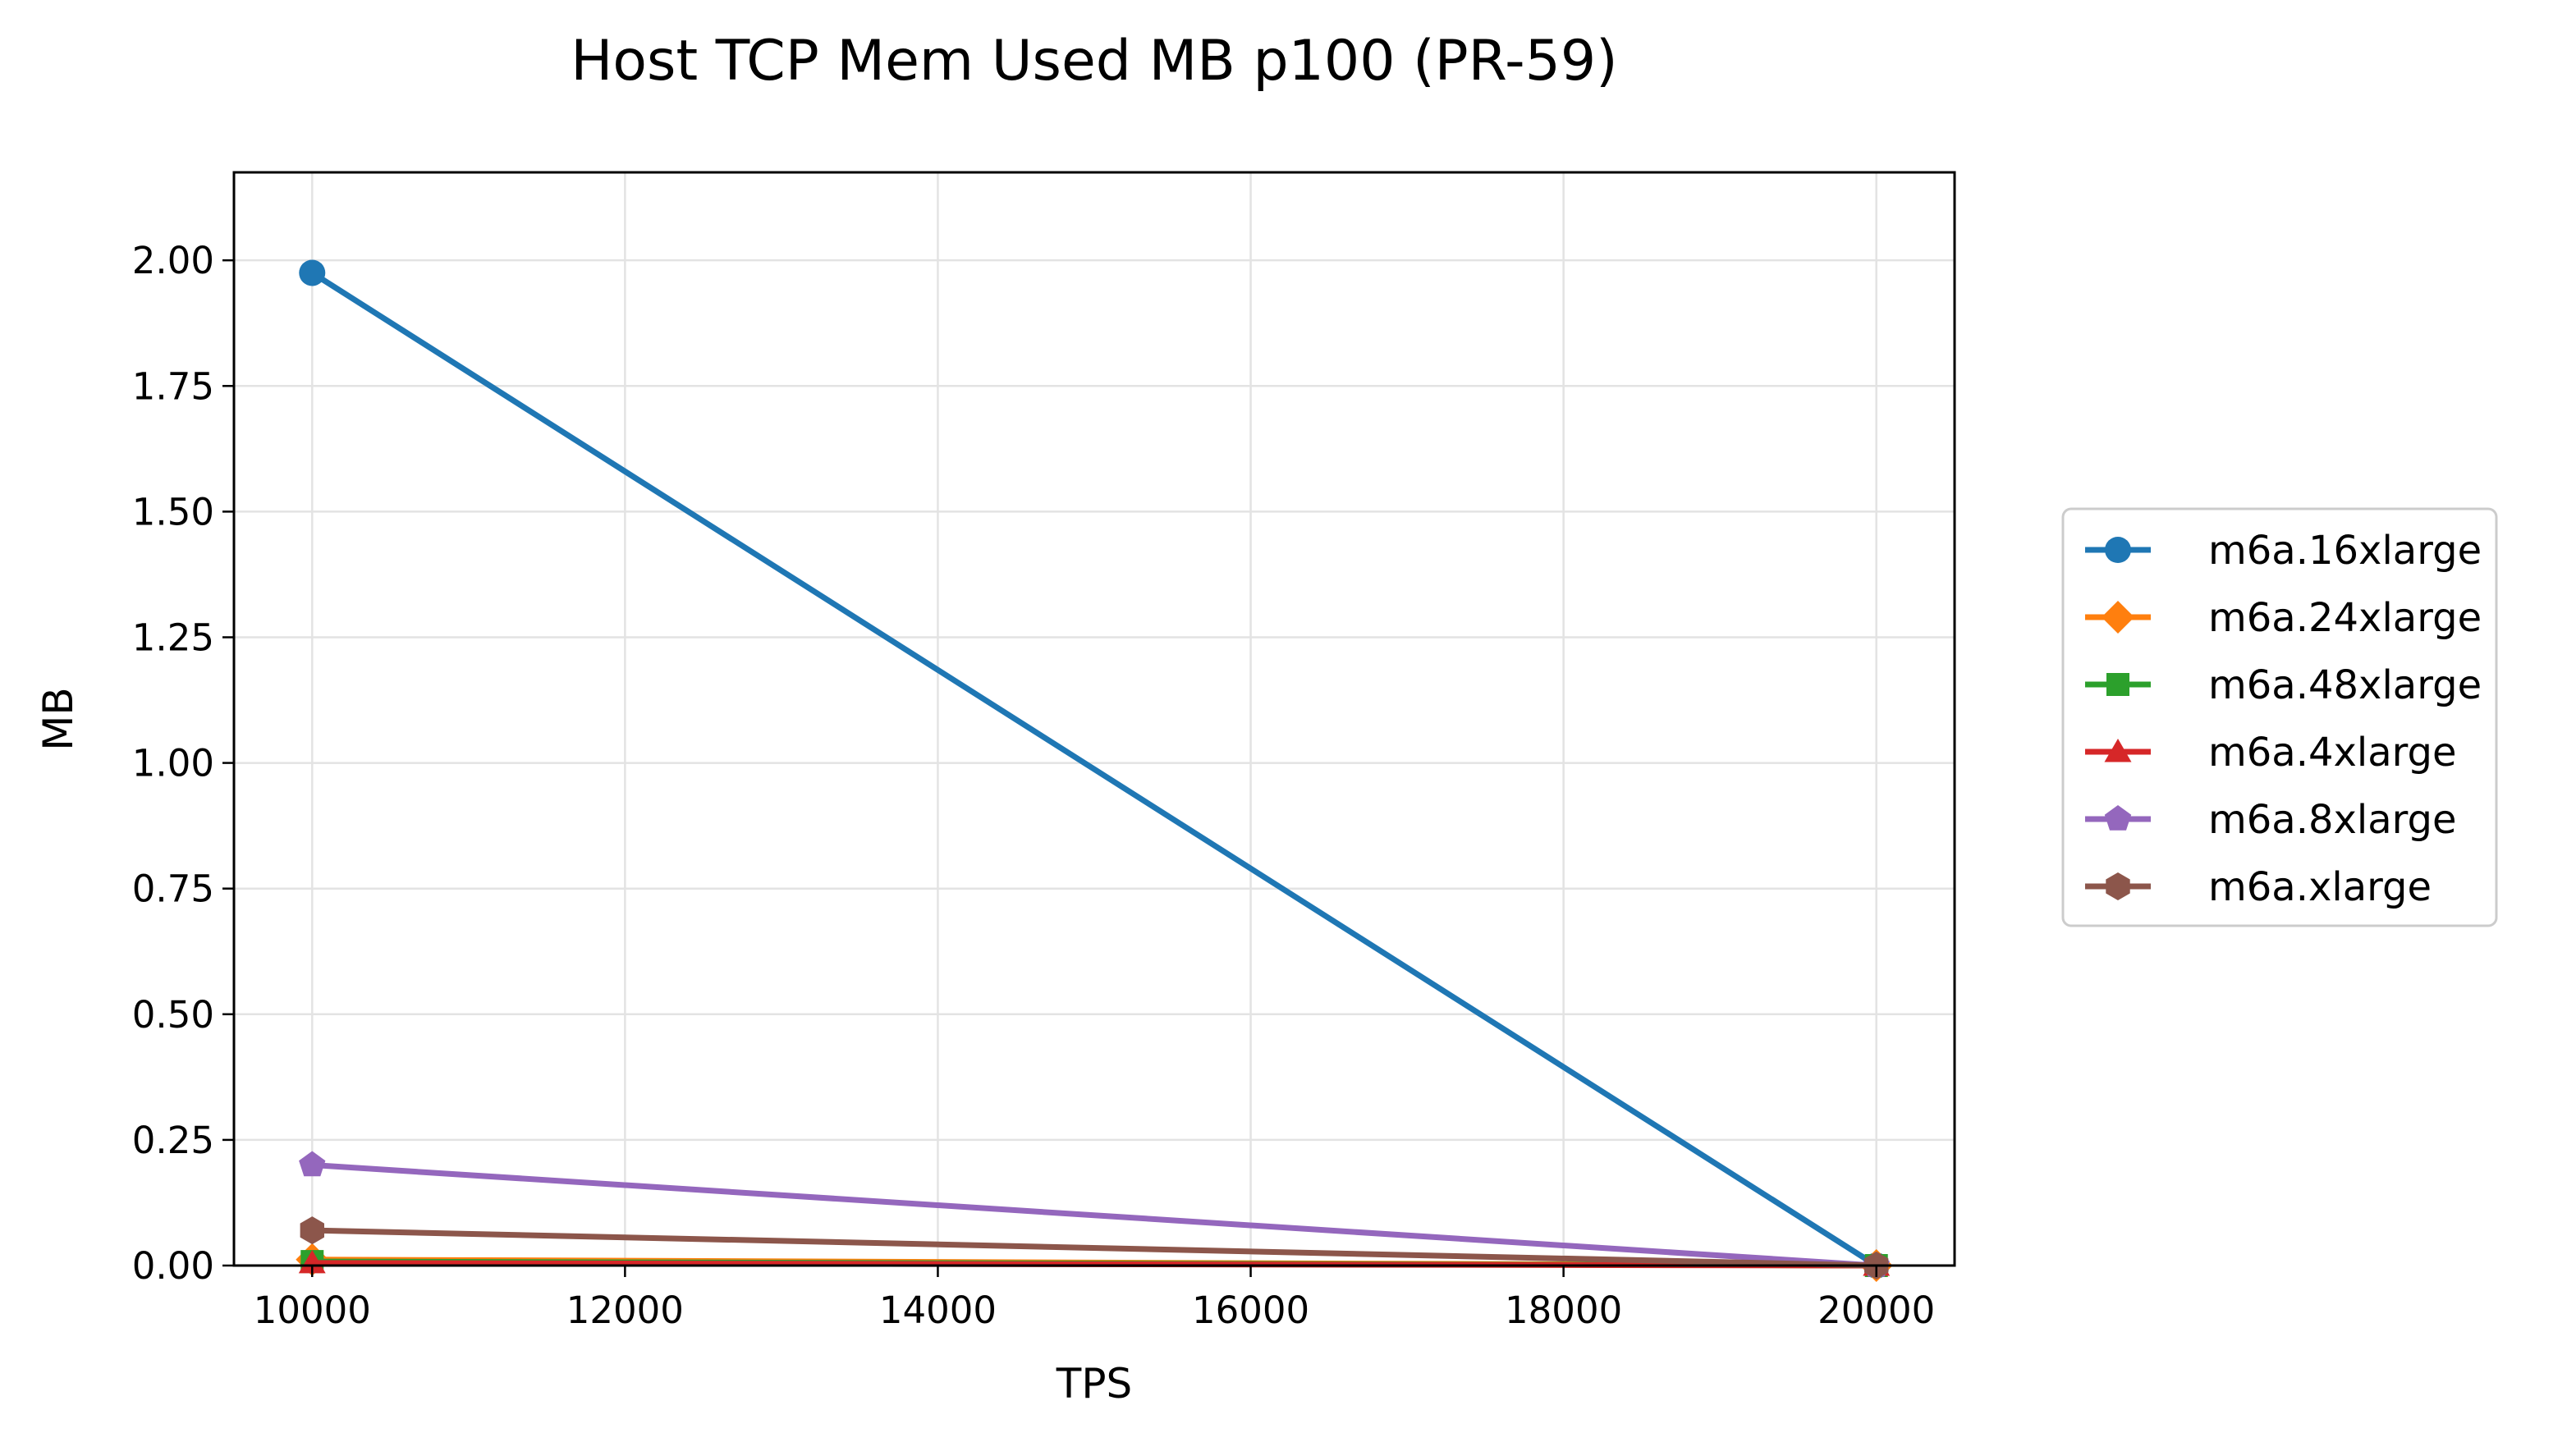 This screenshot has width=2576, height=1442. Describe the element at coordinates (173, 1140) in the screenshot. I see `y-tick-label: 0.25` at that location.